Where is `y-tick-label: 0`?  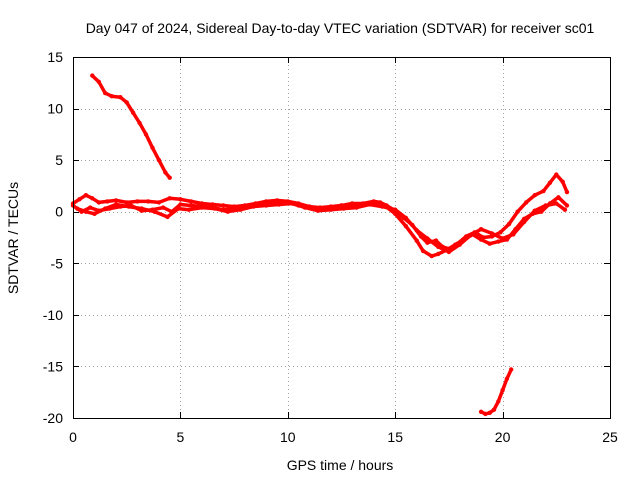 y-tick-label: 0 is located at coordinates (59, 212).